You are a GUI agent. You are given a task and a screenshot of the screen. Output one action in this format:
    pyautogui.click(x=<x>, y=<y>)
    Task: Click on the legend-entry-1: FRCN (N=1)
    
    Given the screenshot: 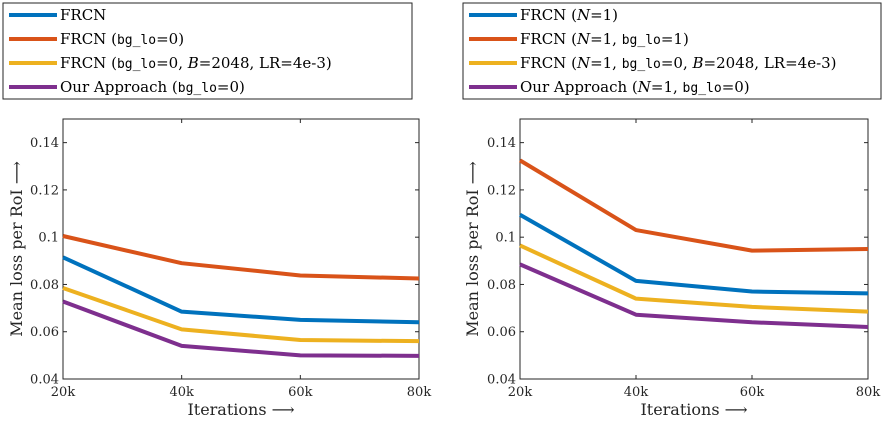 What is the action you would take?
    pyautogui.click(x=569, y=15)
    